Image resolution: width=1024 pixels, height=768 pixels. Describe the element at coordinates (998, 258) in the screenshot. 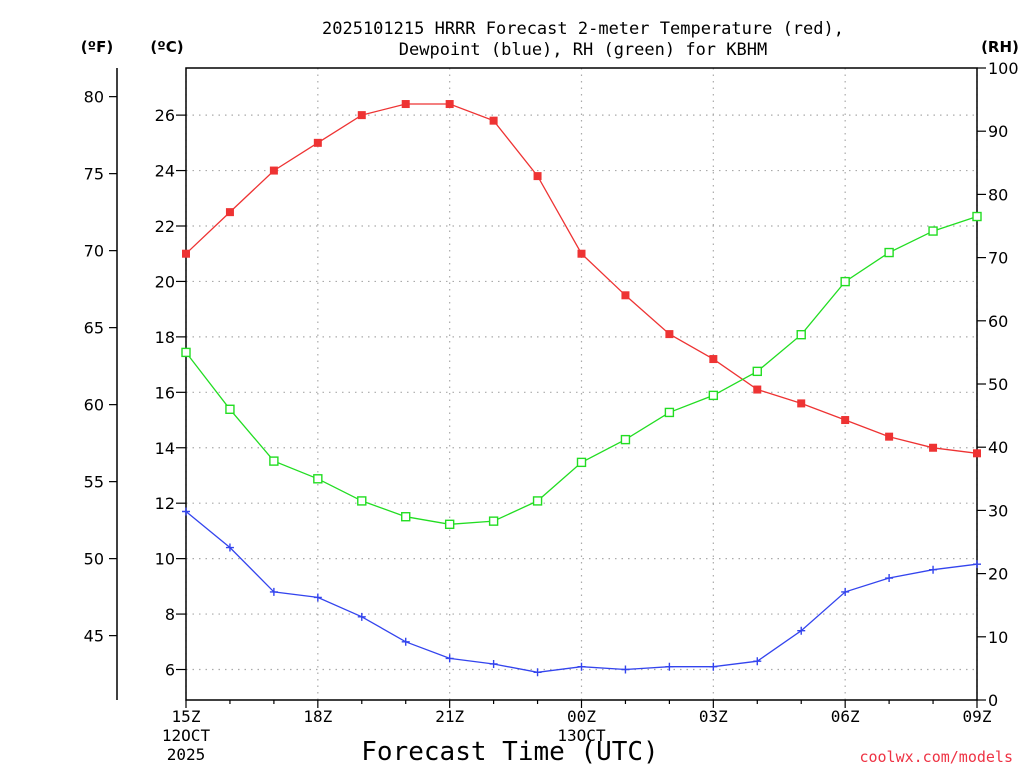

I see `rh-tick-label: 70` at that location.